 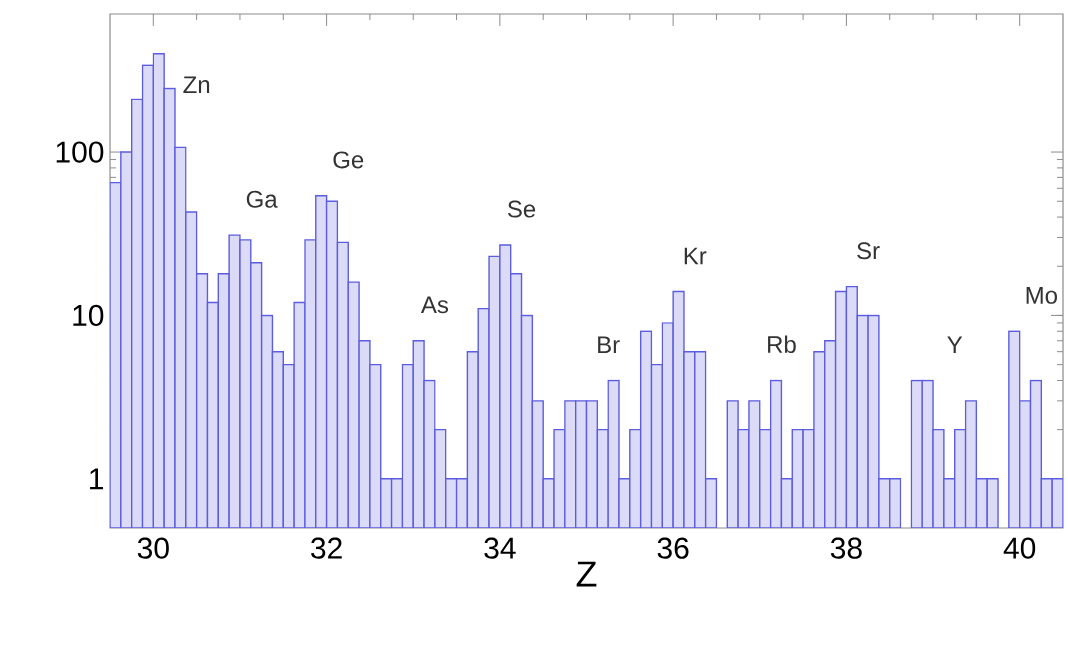 What do you see at coordinates (500, 548) in the screenshot?
I see `x-tick-label: 34` at bounding box center [500, 548].